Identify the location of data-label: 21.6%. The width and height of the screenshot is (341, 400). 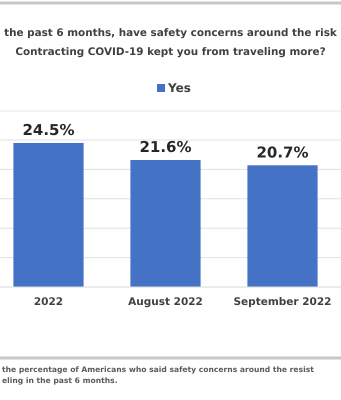
(165, 147).